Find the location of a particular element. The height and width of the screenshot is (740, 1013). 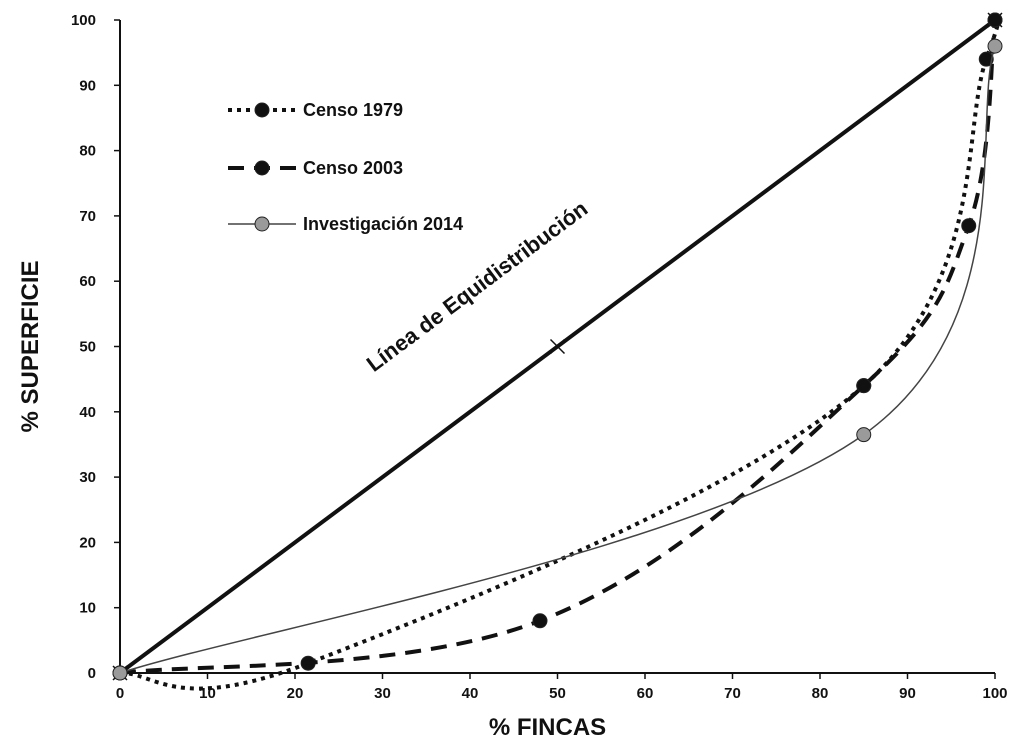

legend-label-2: Investigación 2014 is located at coordinates (383, 224).